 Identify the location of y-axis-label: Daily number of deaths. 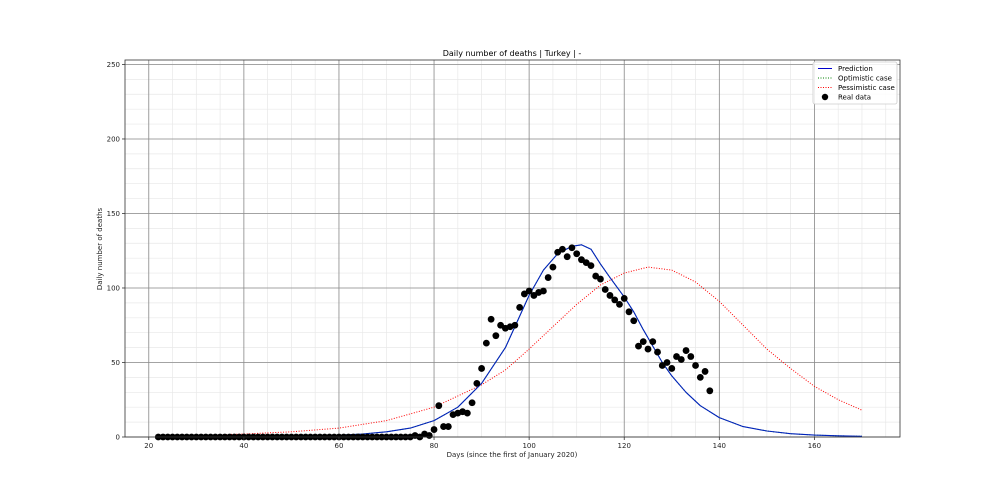
(100, 248).